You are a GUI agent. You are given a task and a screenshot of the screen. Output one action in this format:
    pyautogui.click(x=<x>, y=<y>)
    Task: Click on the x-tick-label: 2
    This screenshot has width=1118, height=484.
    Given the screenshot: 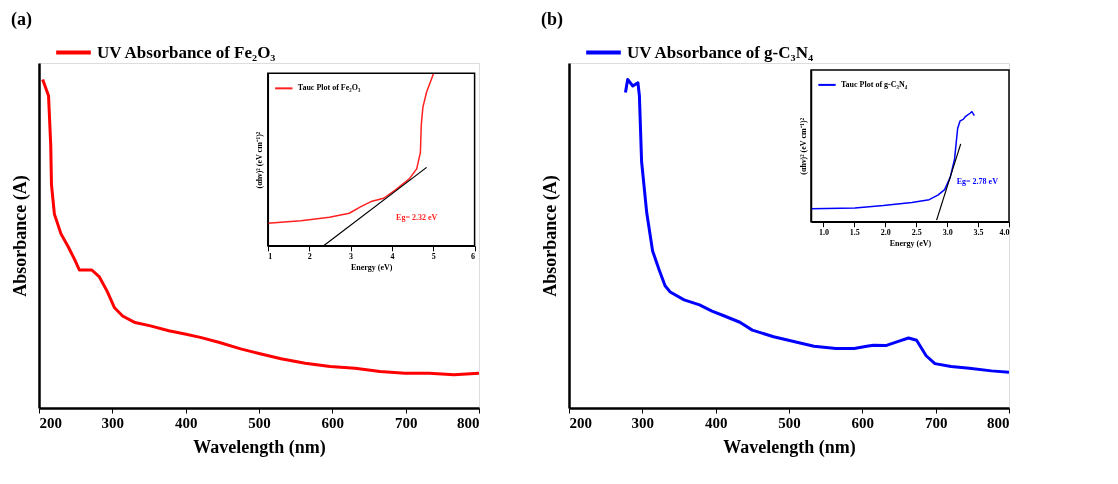 What is the action you would take?
    pyautogui.click(x=309, y=257)
    